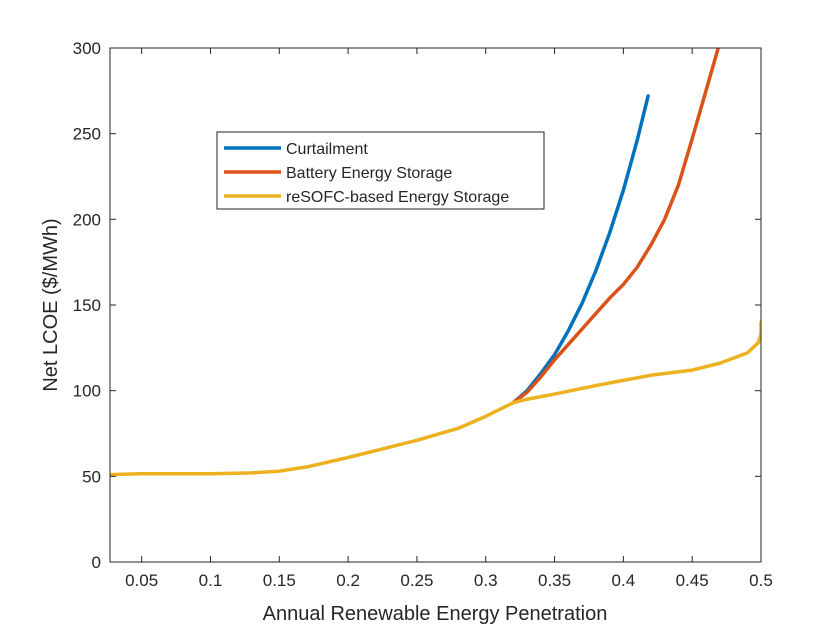  Describe the element at coordinates (416, 580) in the screenshot. I see `x-tick-label: 0.25` at that location.